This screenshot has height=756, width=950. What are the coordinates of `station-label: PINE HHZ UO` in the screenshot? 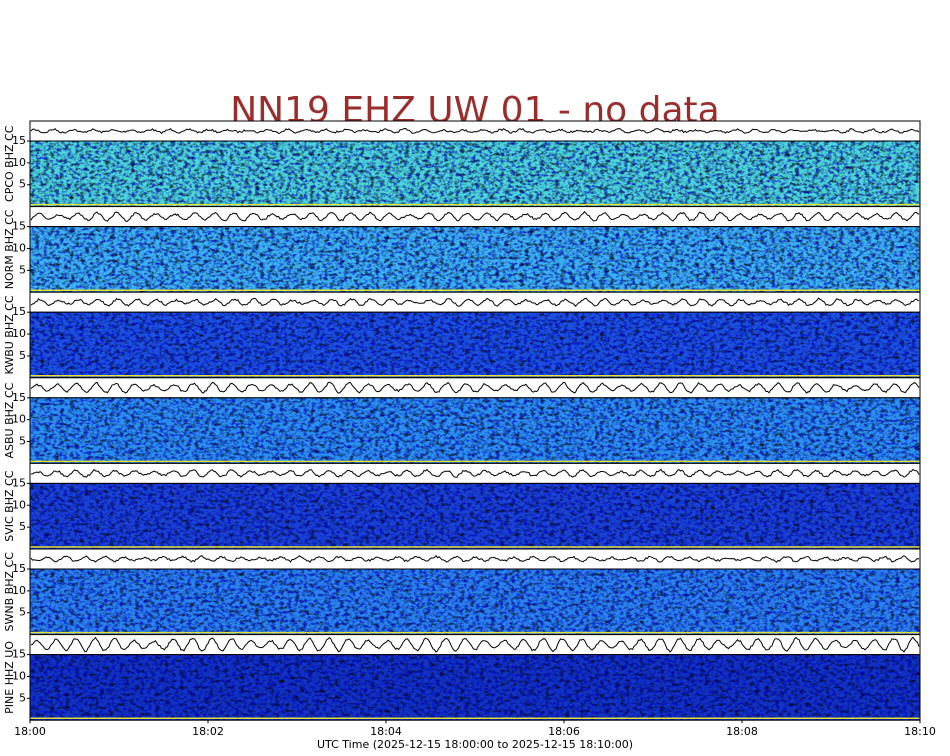 It's located at (9, 677).